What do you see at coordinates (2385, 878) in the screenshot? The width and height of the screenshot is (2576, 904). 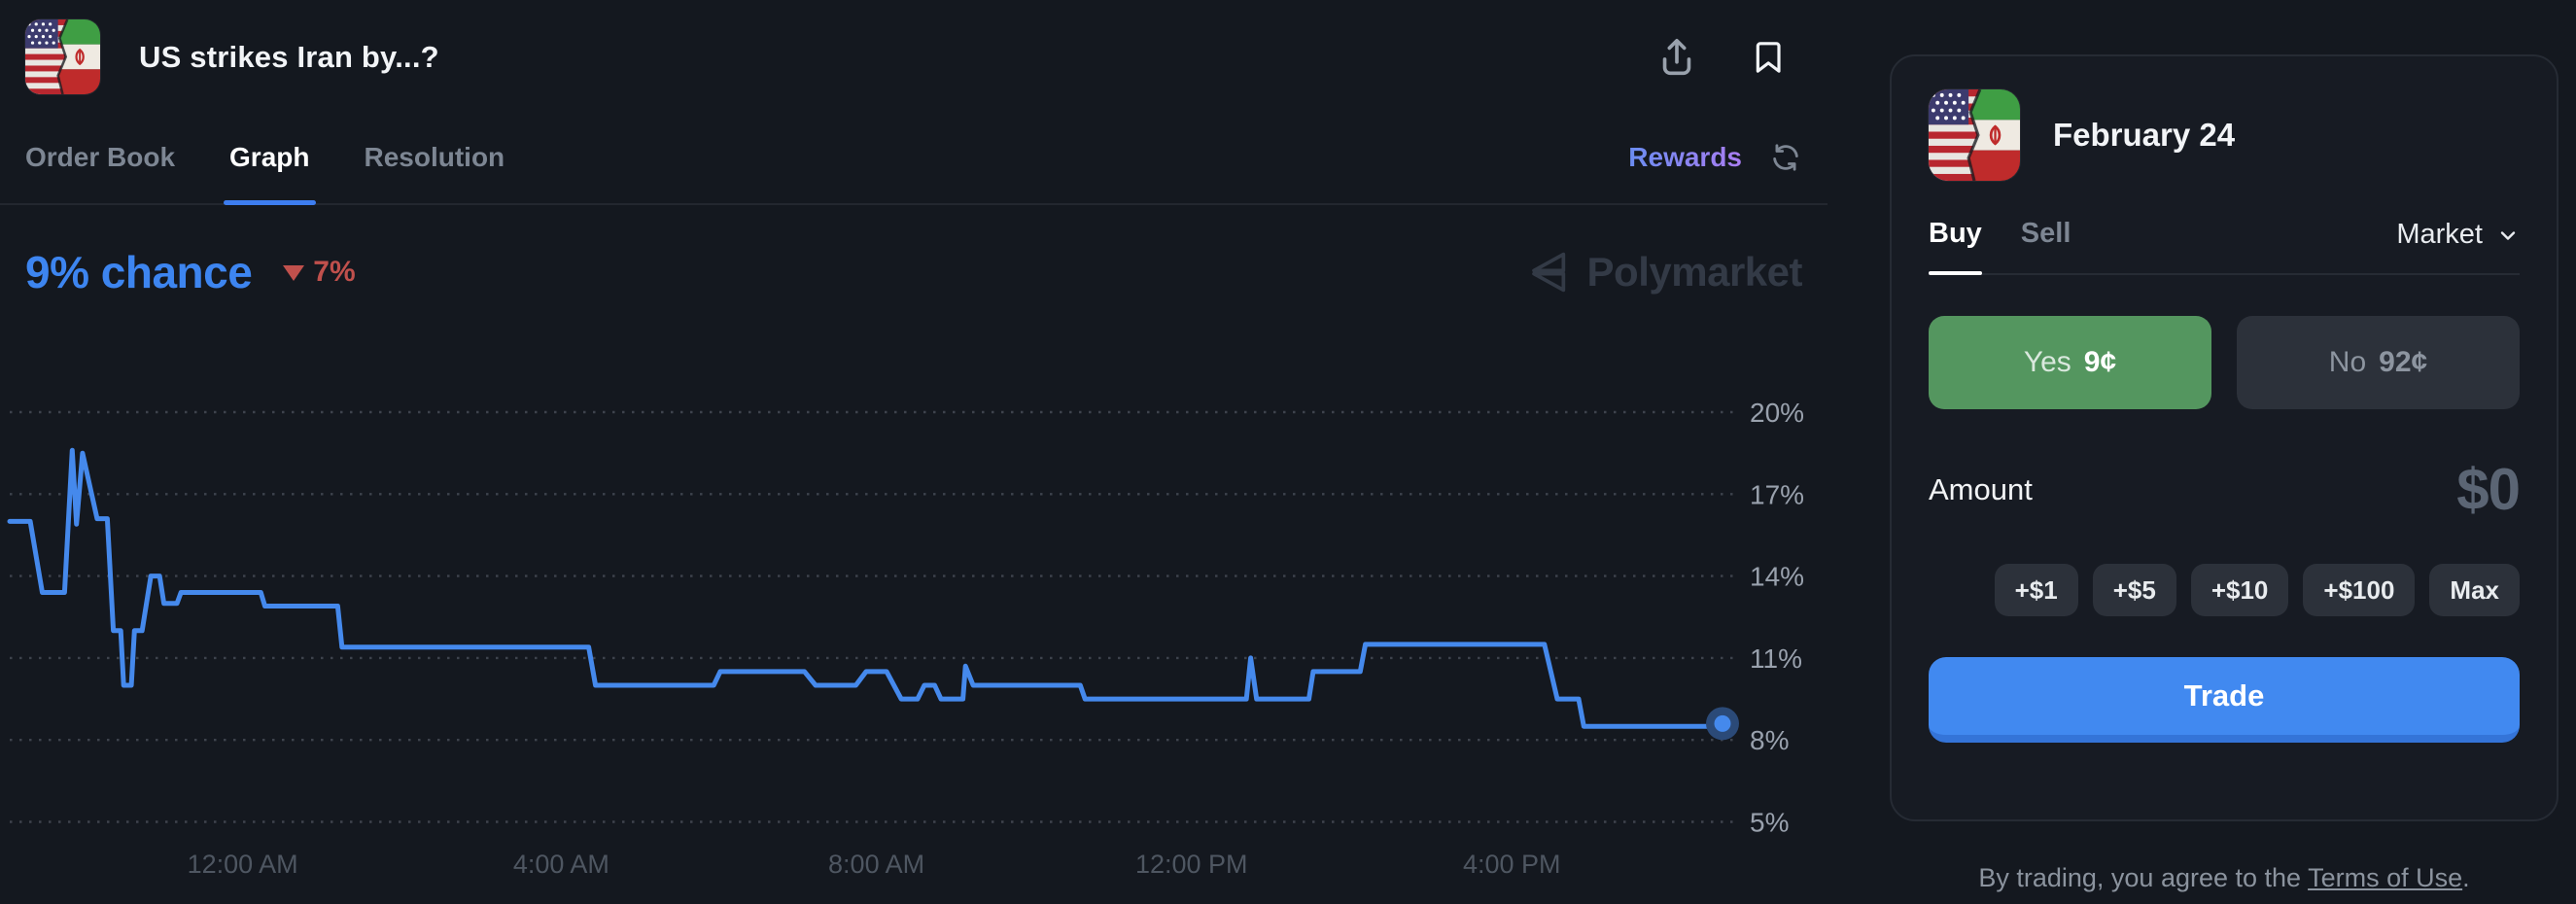 I see `terms-of-use-link: Terms of Use` at bounding box center [2385, 878].